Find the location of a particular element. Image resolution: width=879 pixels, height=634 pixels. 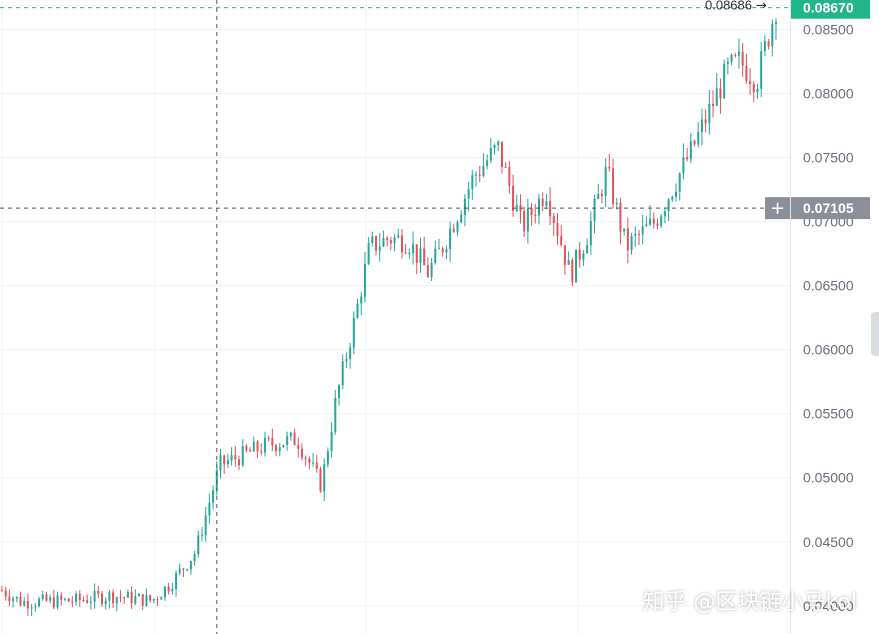

crosshair-price-label: 0.07105 is located at coordinates (828, 208).